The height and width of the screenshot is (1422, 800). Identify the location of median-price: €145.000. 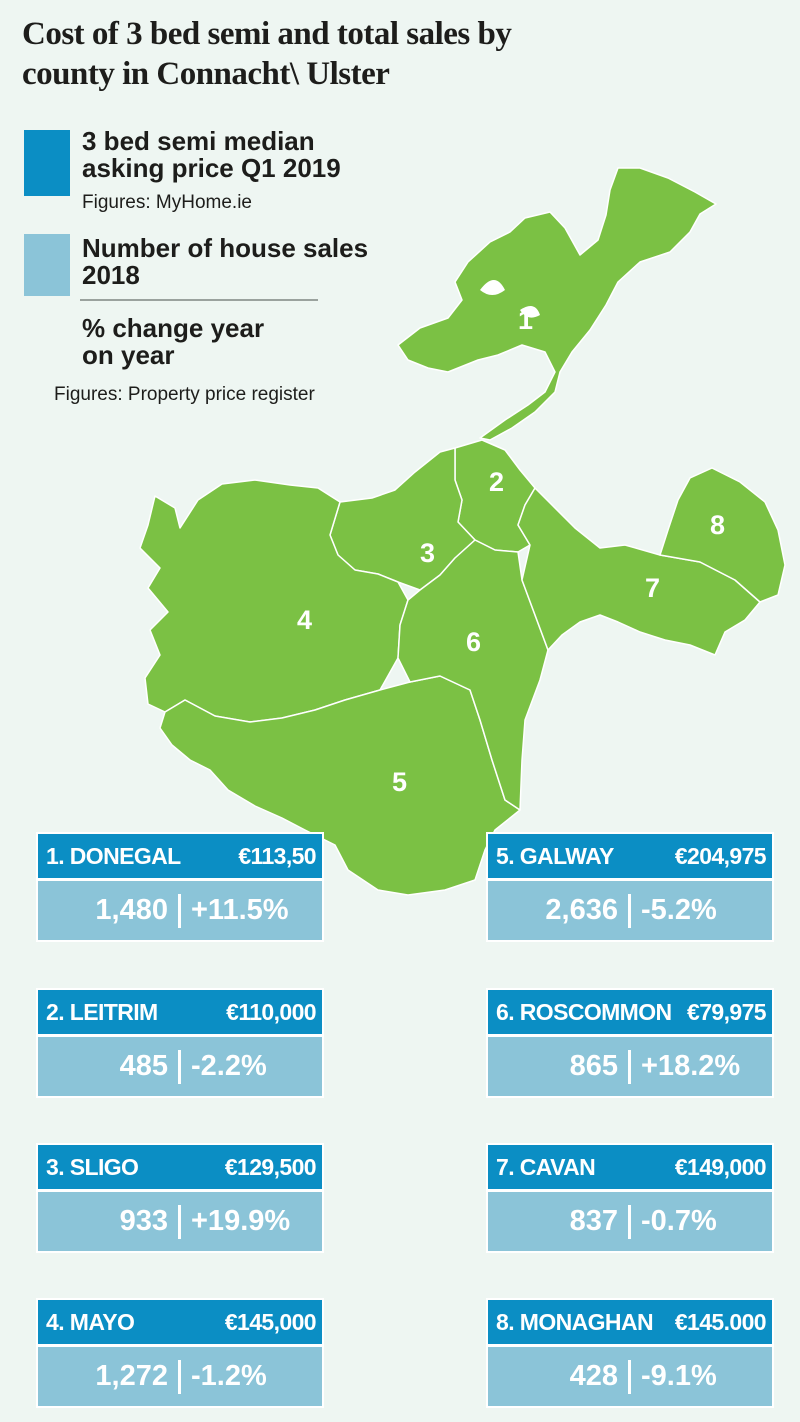
(720, 1321).